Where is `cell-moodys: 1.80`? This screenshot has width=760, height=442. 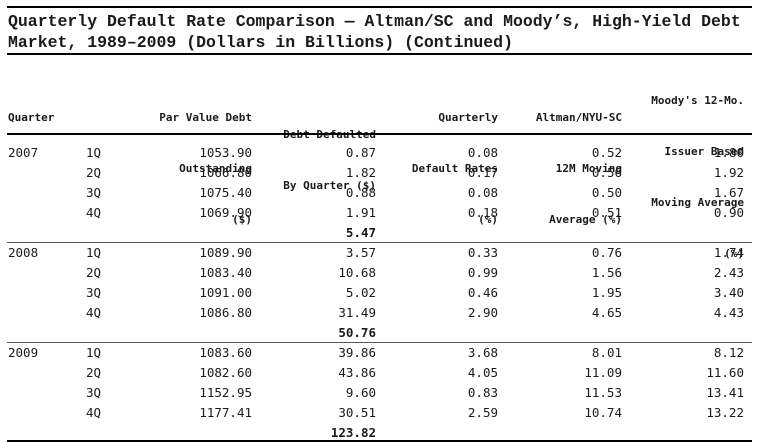
cell-moodys: 1.80 is located at coordinates (728, 152).